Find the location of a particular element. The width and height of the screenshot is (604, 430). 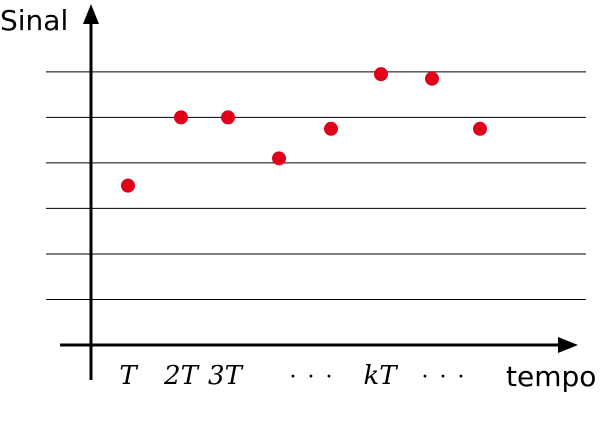

x-tick-label: T is located at coordinates (128, 376).